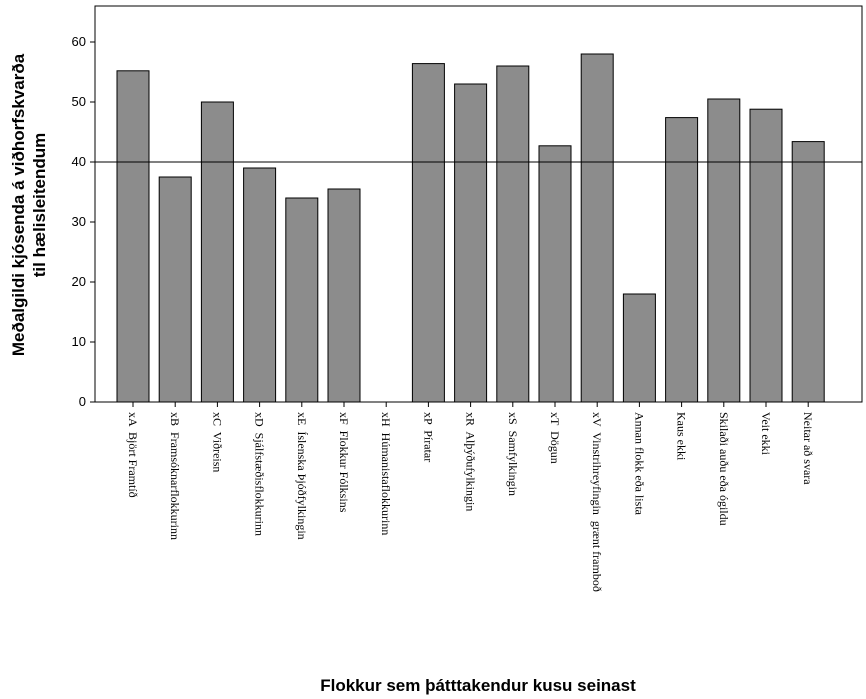 Image resolution: width=866 pixels, height=699 pixels. I want to click on y-tick-label-60: 60, so click(79, 41).